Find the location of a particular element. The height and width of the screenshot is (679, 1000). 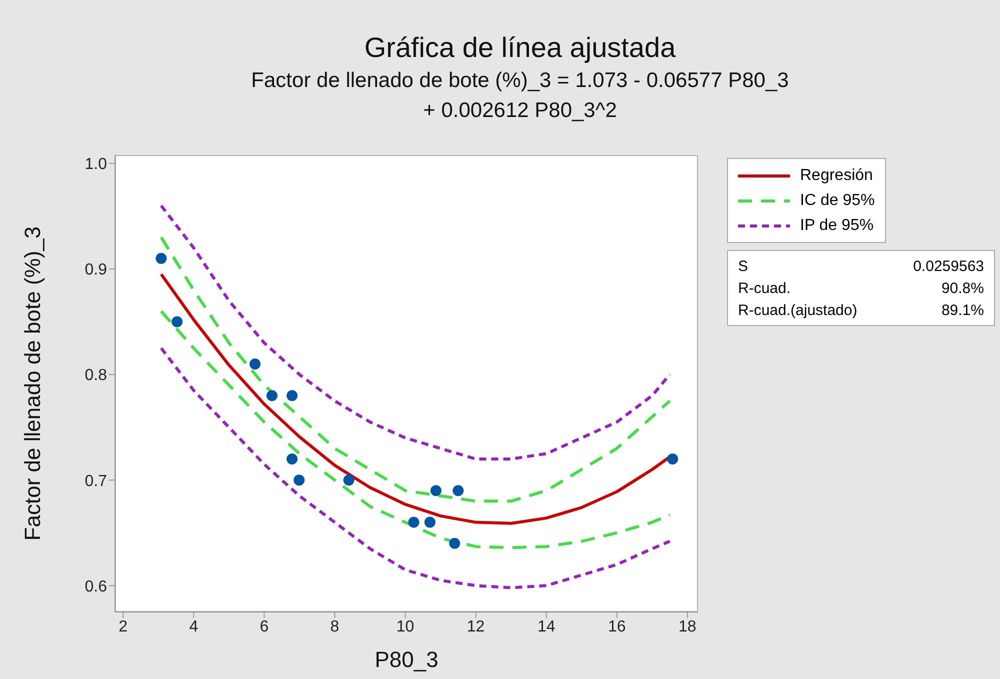

chart-subtitle: Factor de llenado de bote (%)_3 = 1.073 - 0.06577 P80_3 + 0.002612 P80_3^2 is located at coordinates (520, 96).